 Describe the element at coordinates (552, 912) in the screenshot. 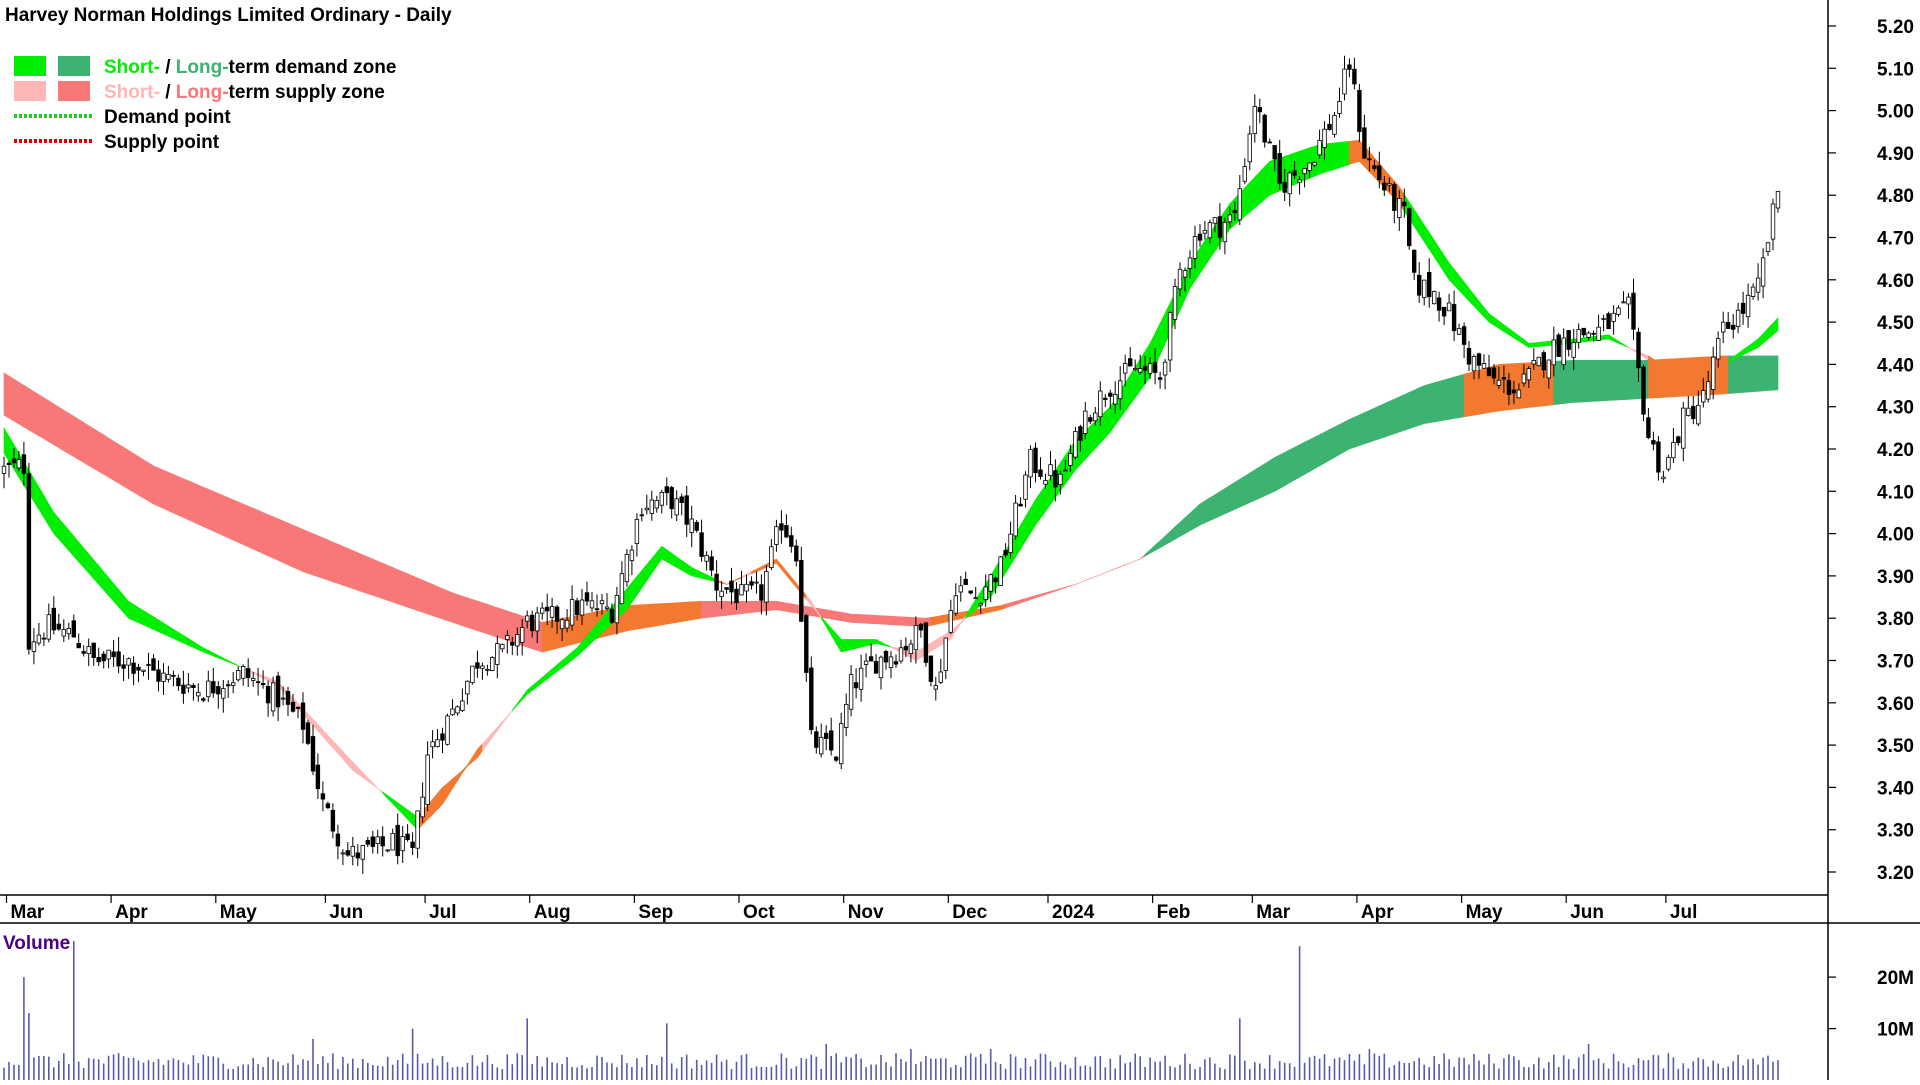

I see `x-tick-label: Aug` at that location.